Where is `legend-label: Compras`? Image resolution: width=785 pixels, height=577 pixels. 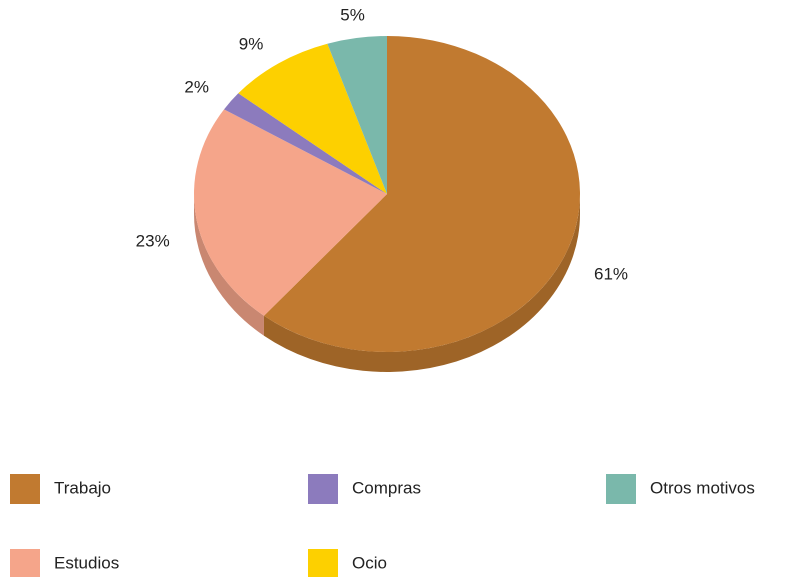 legend-label: Compras is located at coordinates (386, 487).